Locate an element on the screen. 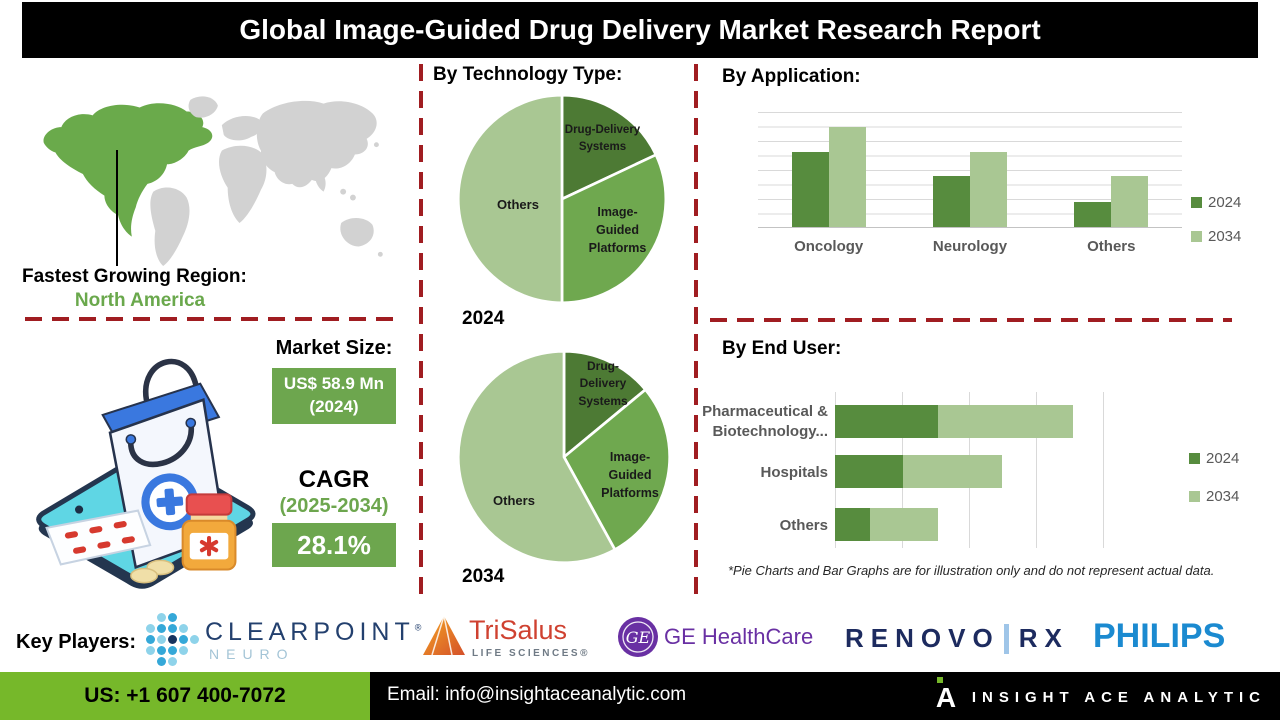  map-south-america is located at coordinates (170, 227).